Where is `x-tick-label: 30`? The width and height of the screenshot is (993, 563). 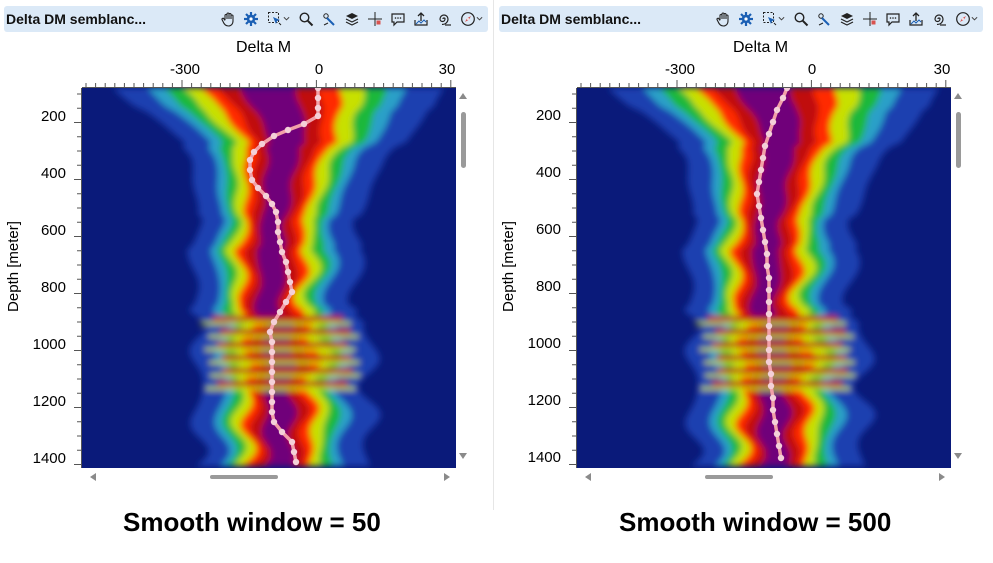 x-tick-label: 30 is located at coordinates (942, 69).